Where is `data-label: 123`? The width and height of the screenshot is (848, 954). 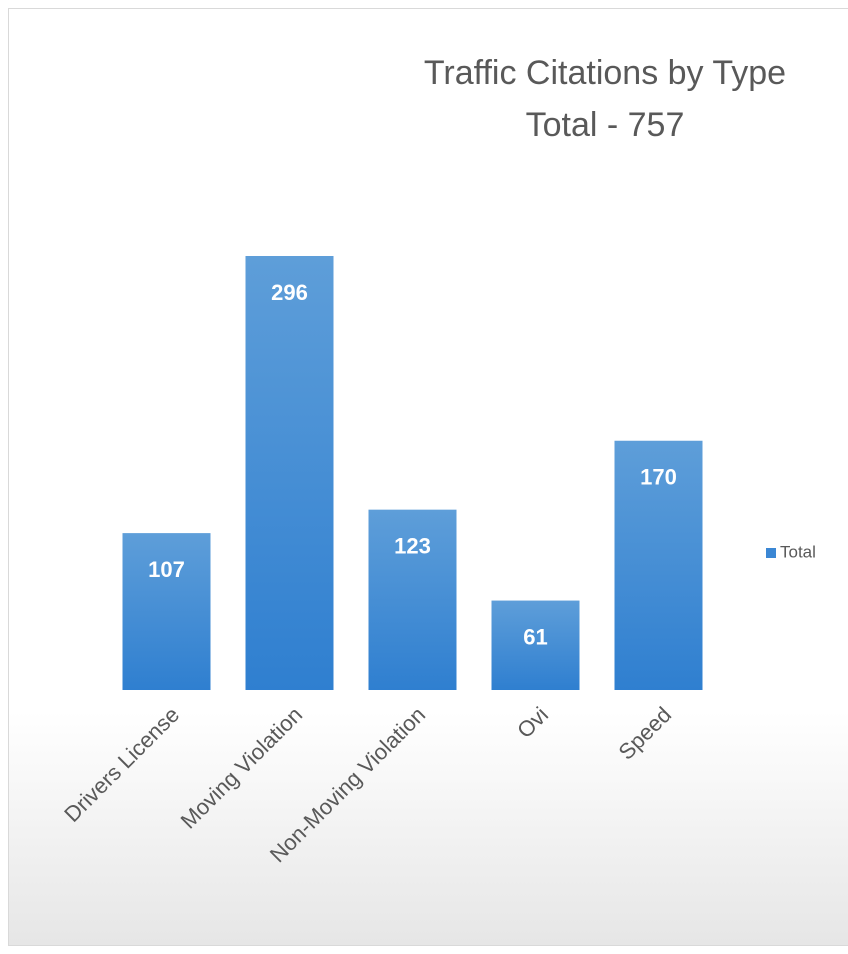 data-label: 123 is located at coordinates (412, 545).